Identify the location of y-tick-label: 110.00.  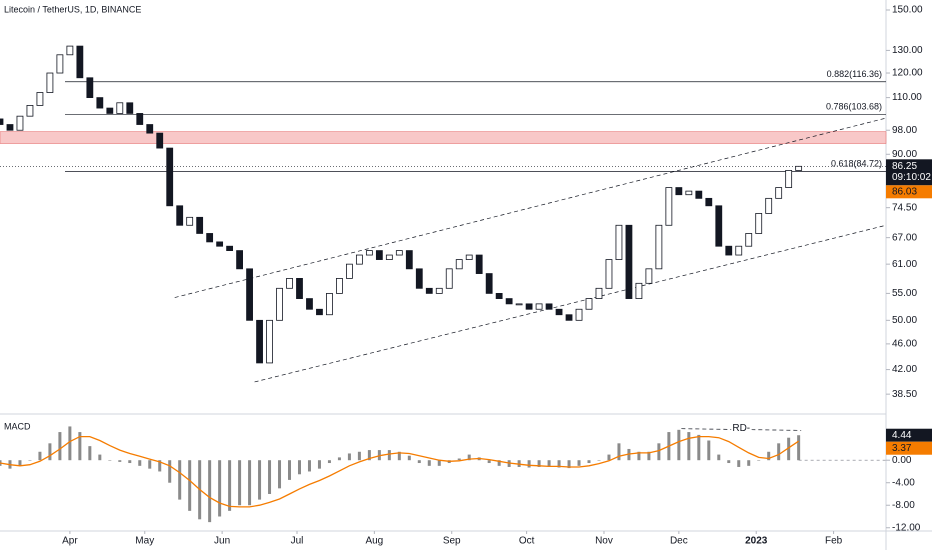
(907, 97).